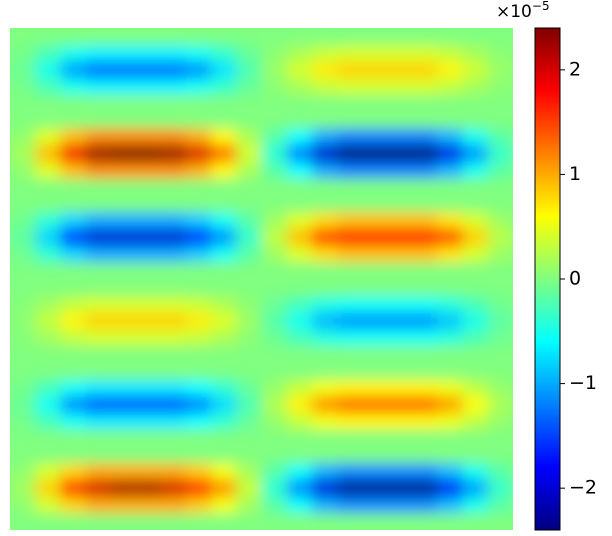  Describe the element at coordinates (575, 279) in the screenshot. I see `colorbar-tick-label: 0` at that location.